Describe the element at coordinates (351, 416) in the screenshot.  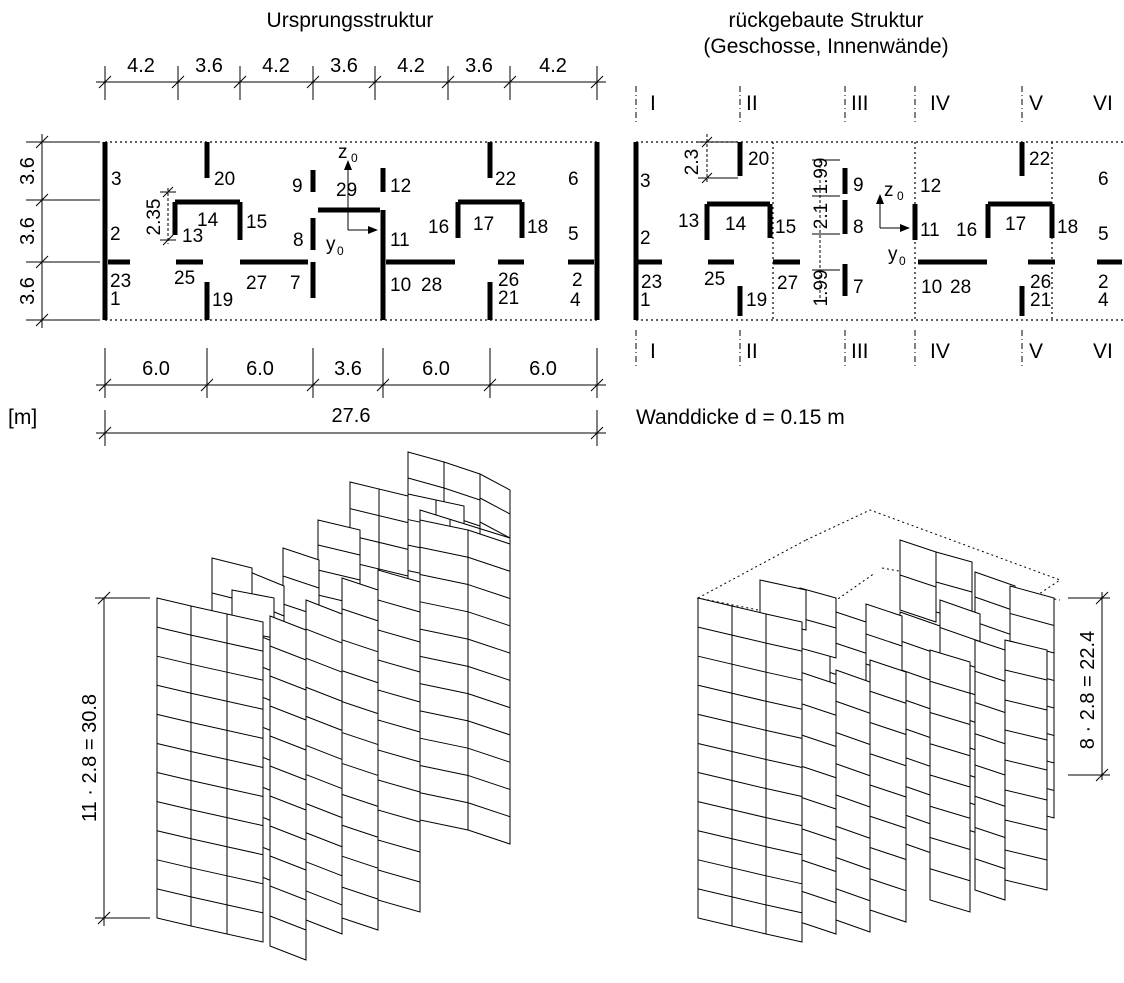
I see `total-dim: 27.6` at that location.